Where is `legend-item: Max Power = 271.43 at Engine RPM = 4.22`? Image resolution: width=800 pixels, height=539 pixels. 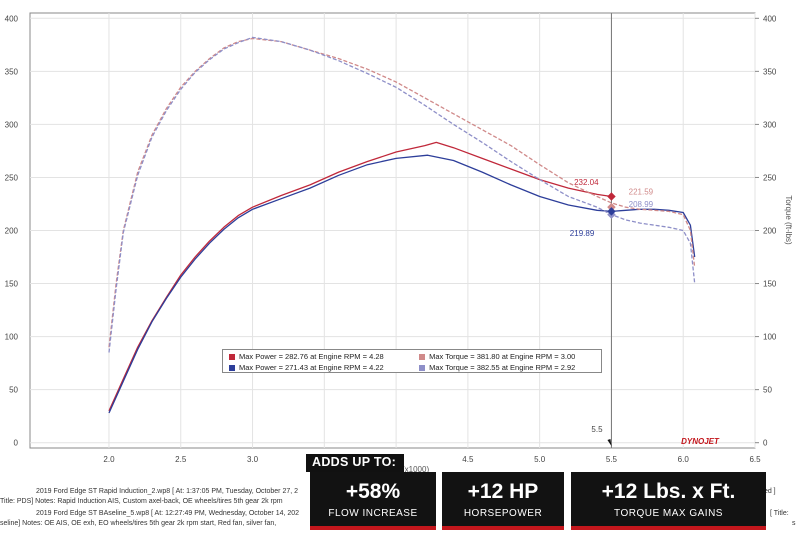 legend-item: Max Power = 271.43 at Engine RPM = 4.22 is located at coordinates (323, 367).